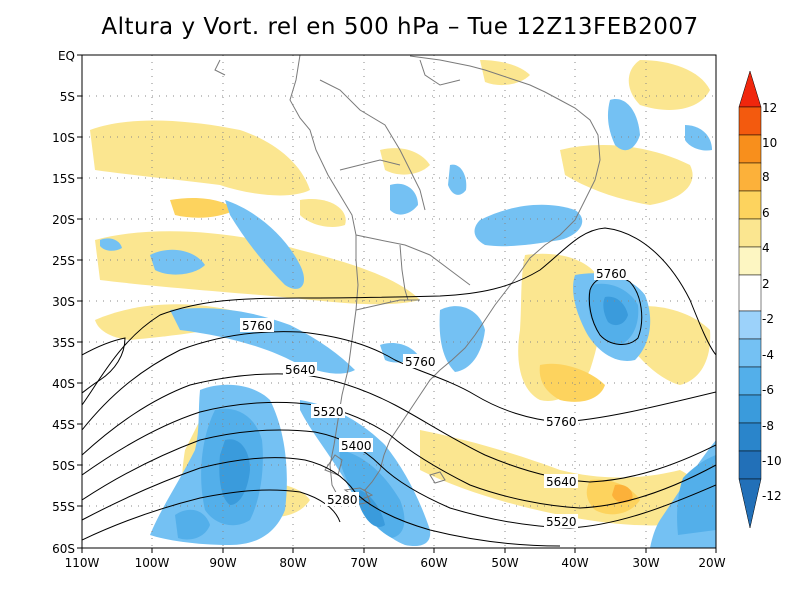 The image size is (800, 600). What do you see at coordinates (433, 563) in the screenshot?
I see `lon-label: 60W` at bounding box center [433, 563].